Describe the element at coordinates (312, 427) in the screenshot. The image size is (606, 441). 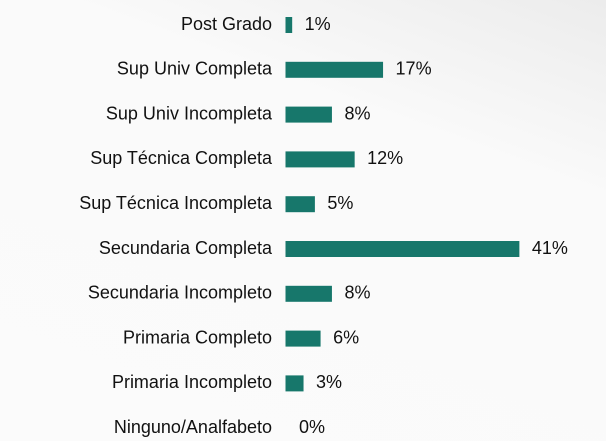
I see `value-label: 0%` at that location.